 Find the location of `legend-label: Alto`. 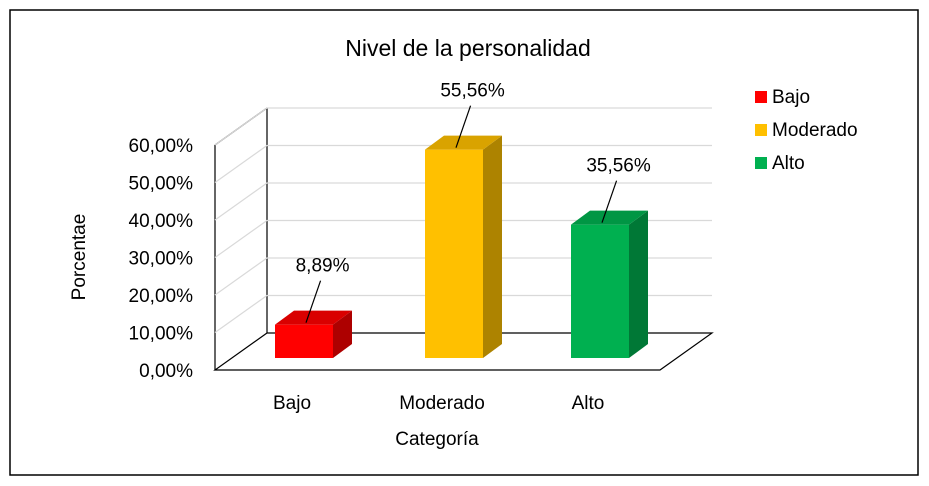

legend-label: Alto is located at coordinates (788, 163).